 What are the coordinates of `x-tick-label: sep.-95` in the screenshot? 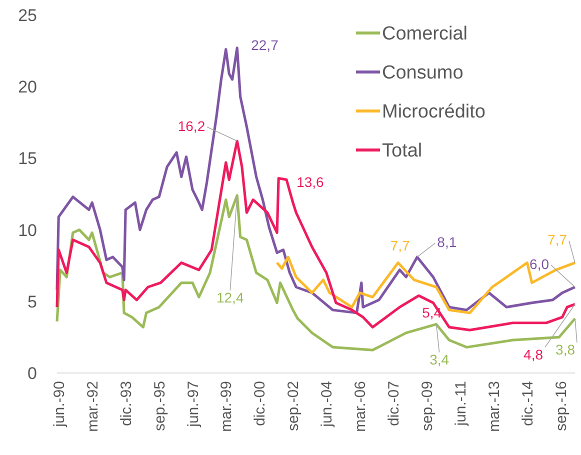 It's located at (159, 406).